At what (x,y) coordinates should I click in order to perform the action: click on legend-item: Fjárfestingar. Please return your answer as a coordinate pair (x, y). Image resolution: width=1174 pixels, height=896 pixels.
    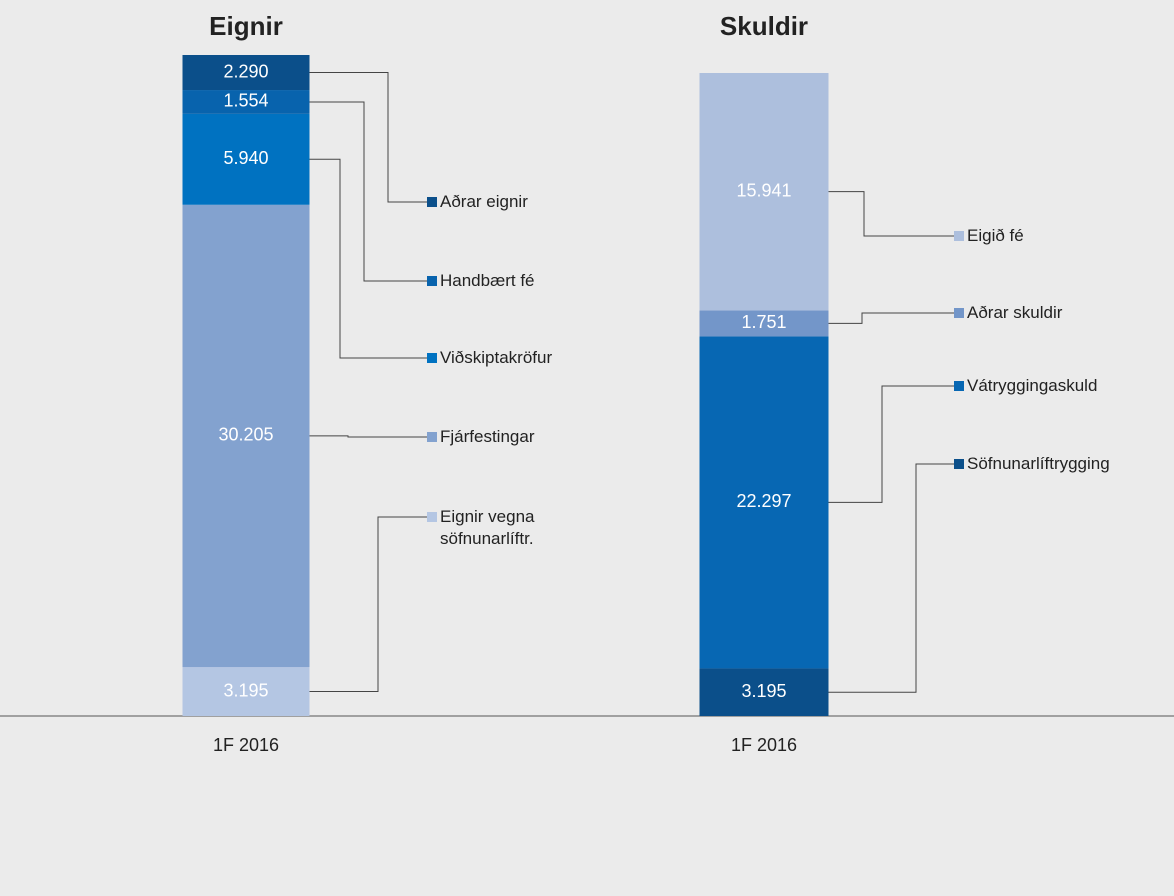
    Looking at the image, I should click on (487, 436).